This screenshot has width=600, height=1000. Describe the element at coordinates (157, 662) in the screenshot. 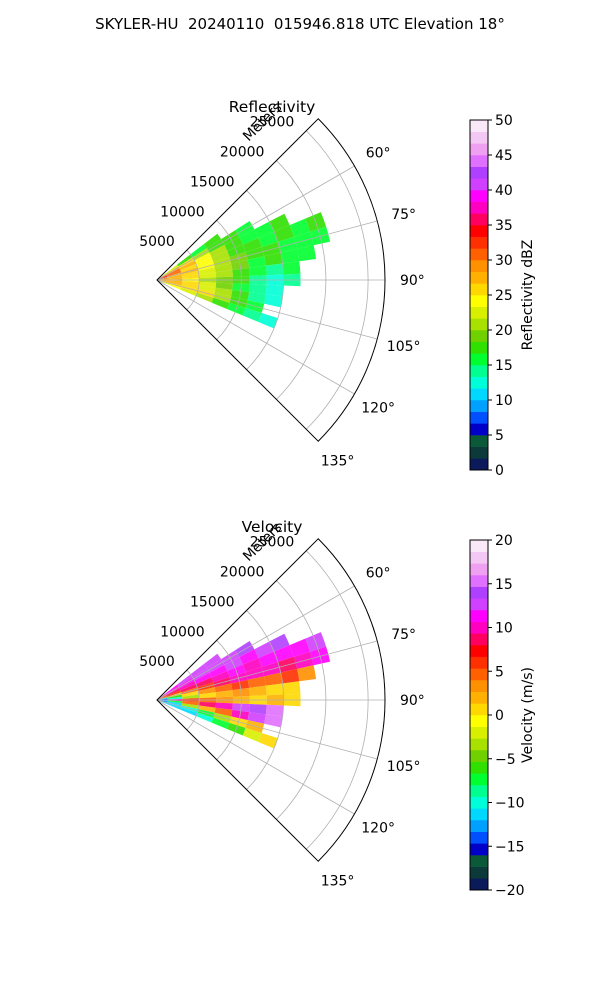

I see `radial-tick-label: 5000` at that location.